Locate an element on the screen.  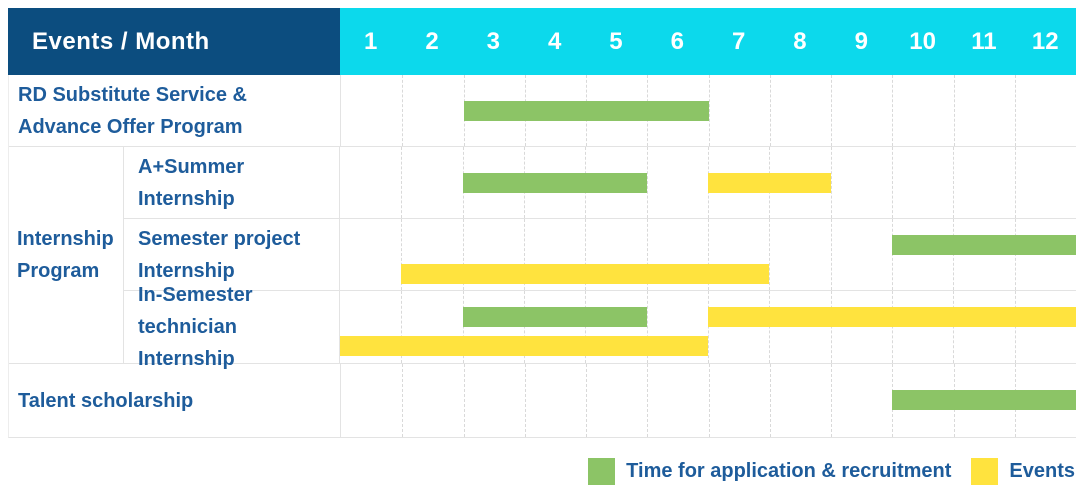
month-header-row: 1 2 3 4 5 6 7 8 9 10 11 12 is located at coordinates (708, 41).